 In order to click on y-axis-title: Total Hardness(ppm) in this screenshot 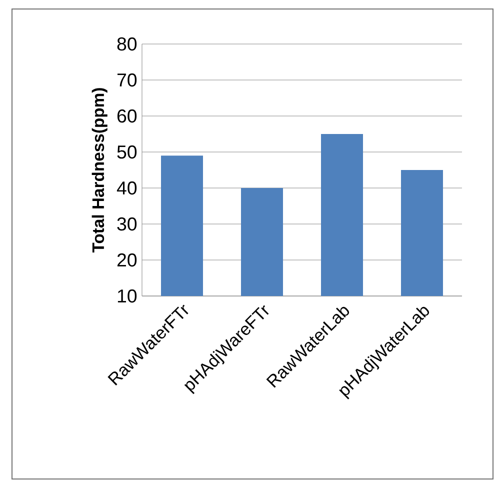, I will do `click(100, 170)`.